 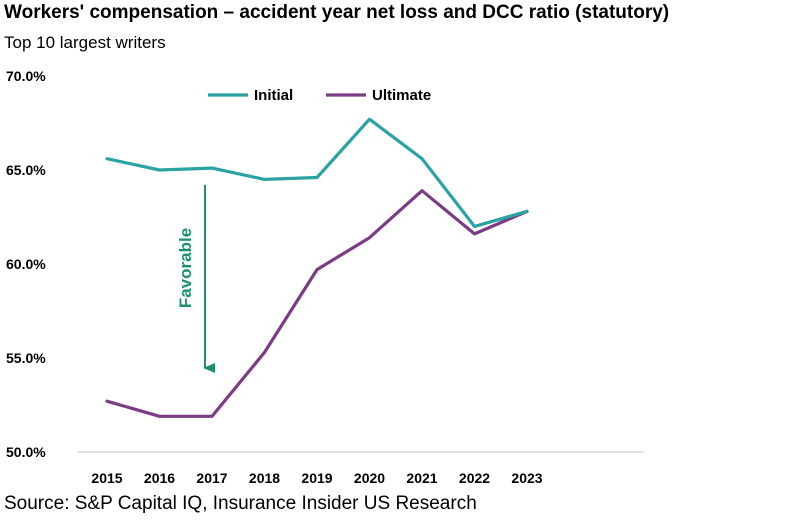 I want to click on y-tick-label: 65.0%, so click(x=26, y=170).